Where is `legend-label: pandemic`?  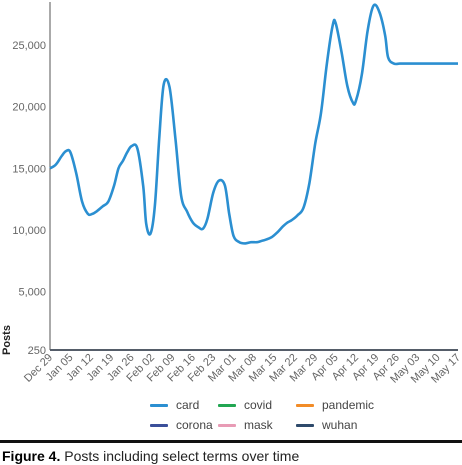
legend-label: pandemic is located at coordinates (348, 405).